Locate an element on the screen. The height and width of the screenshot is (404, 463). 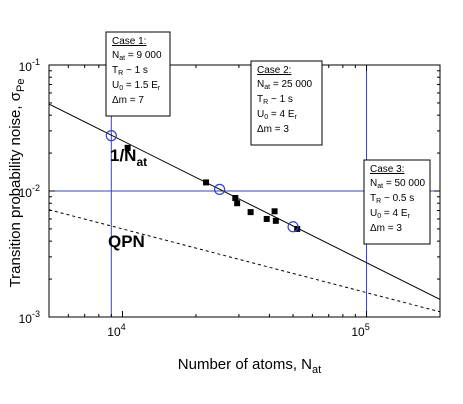
qpn-label: QPN is located at coordinates (126, 241).